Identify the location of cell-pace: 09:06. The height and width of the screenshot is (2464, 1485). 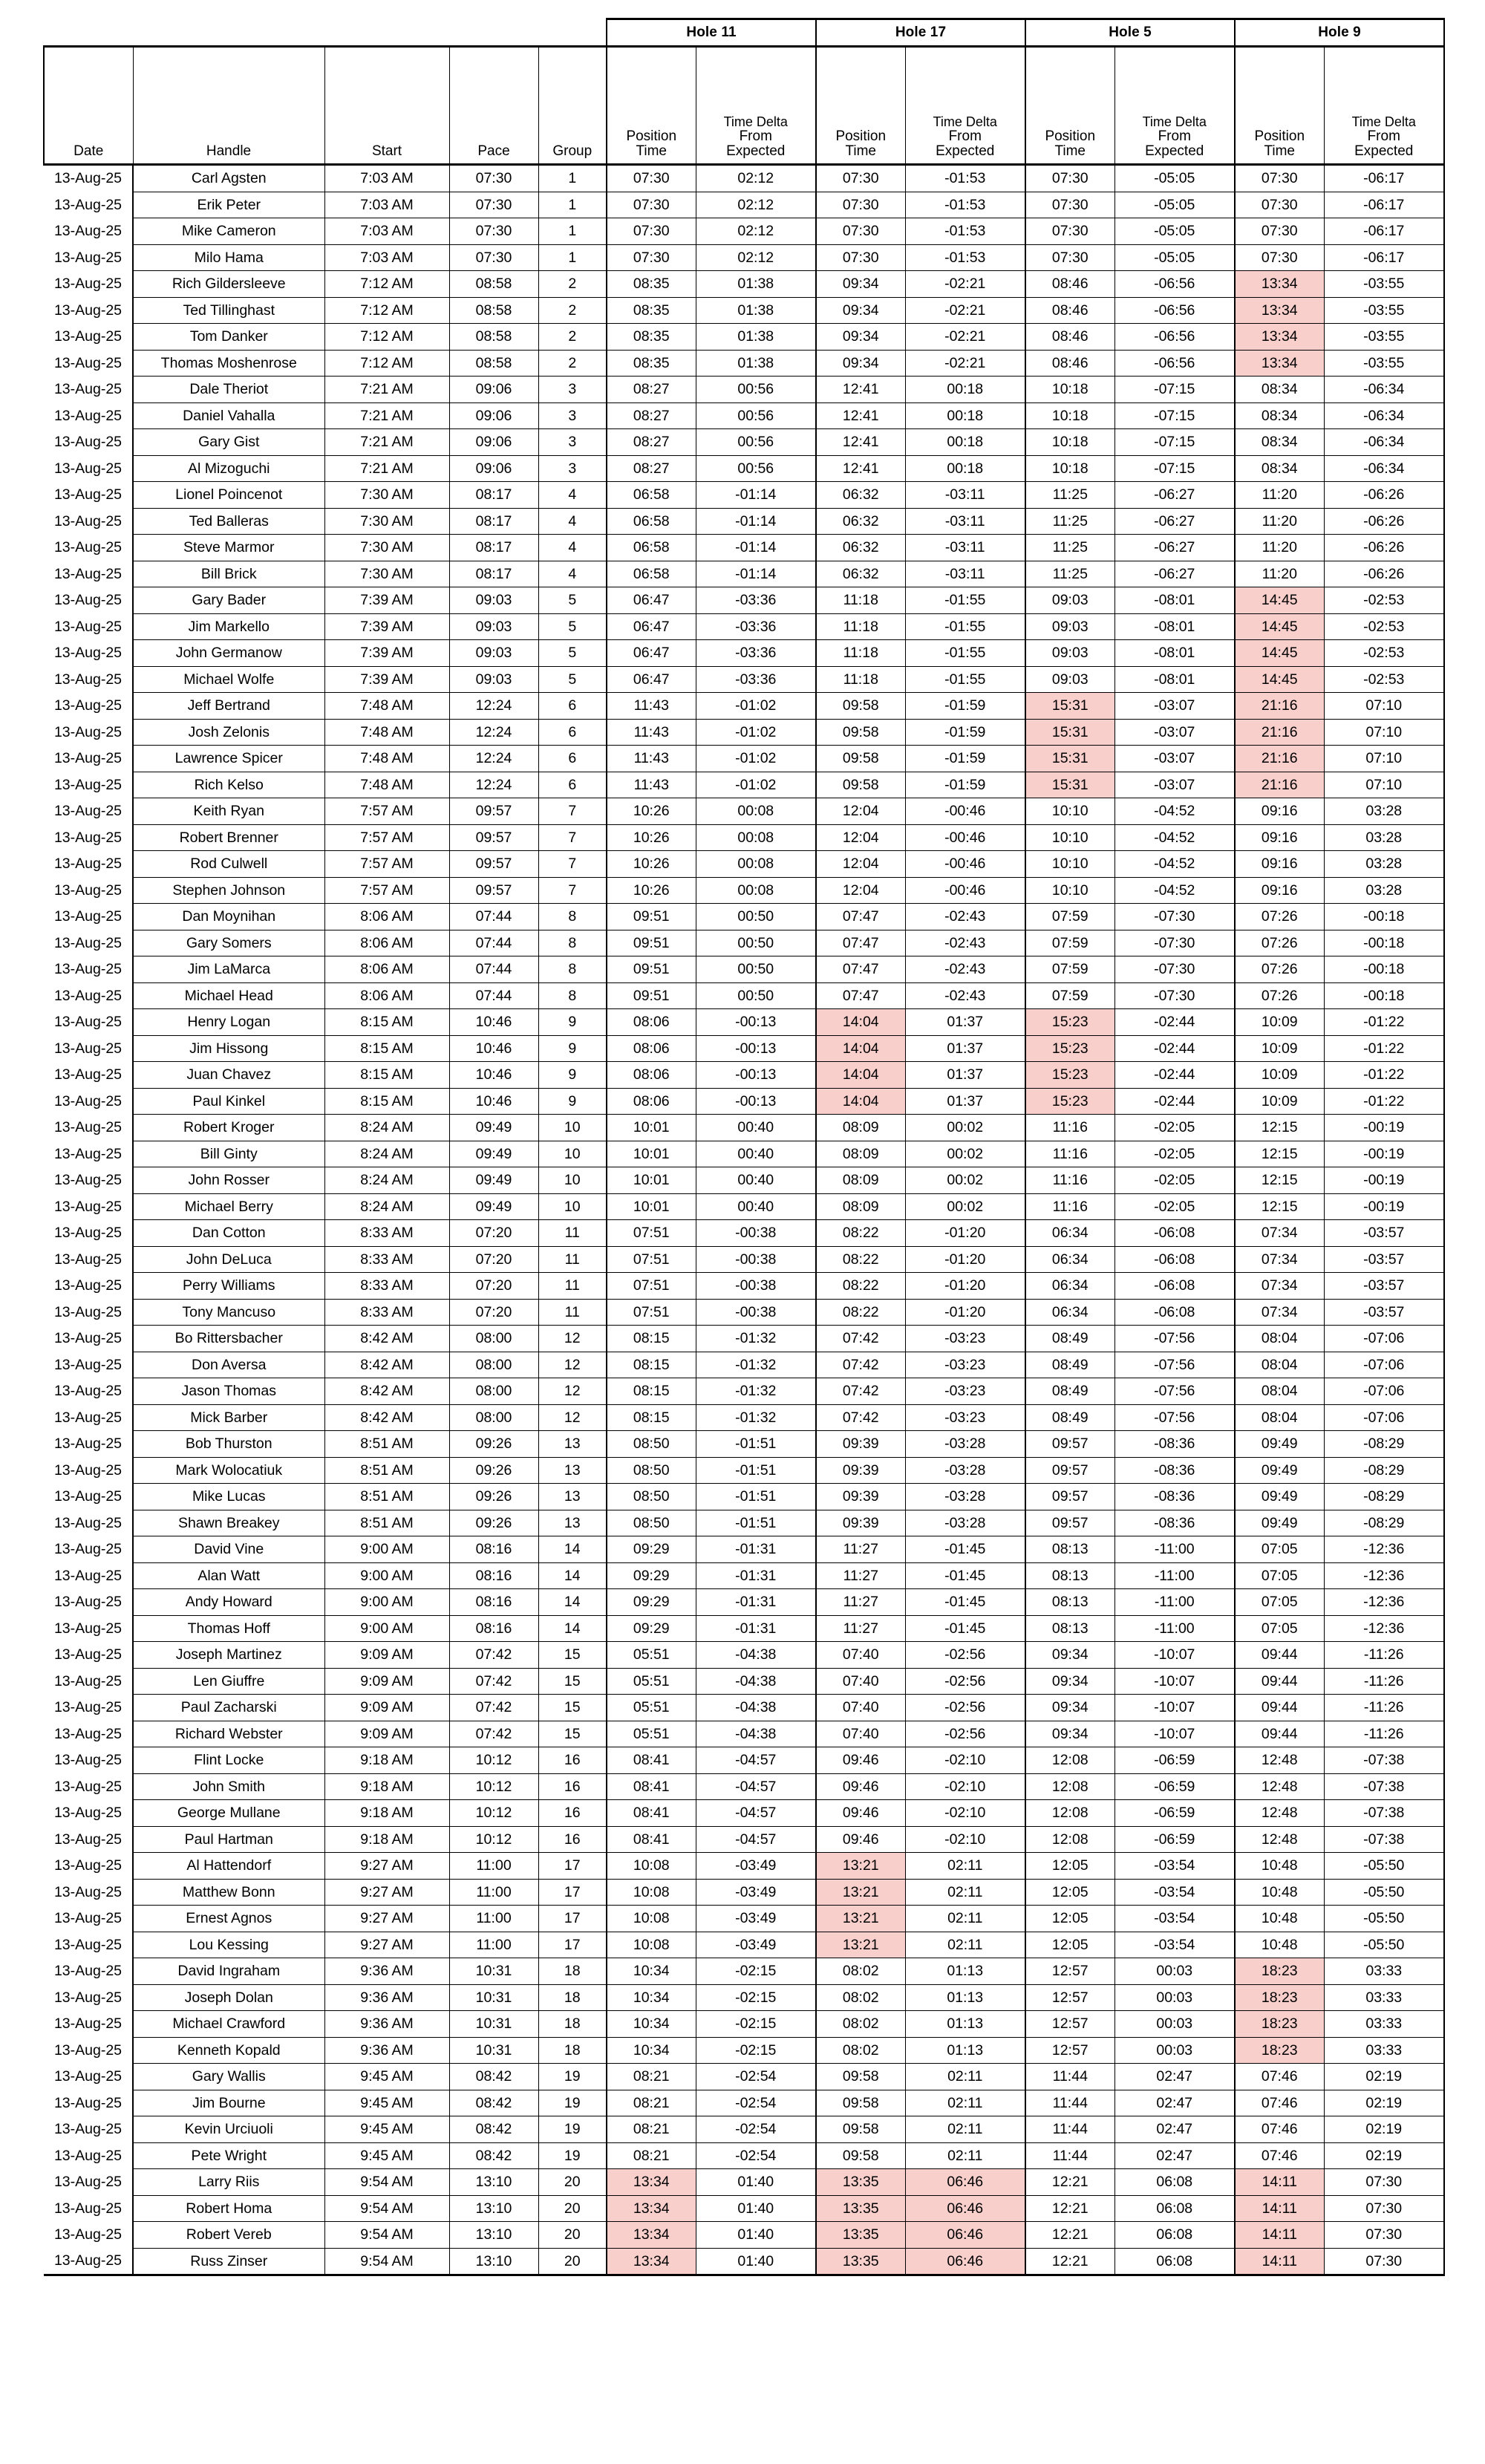
(494, 416).